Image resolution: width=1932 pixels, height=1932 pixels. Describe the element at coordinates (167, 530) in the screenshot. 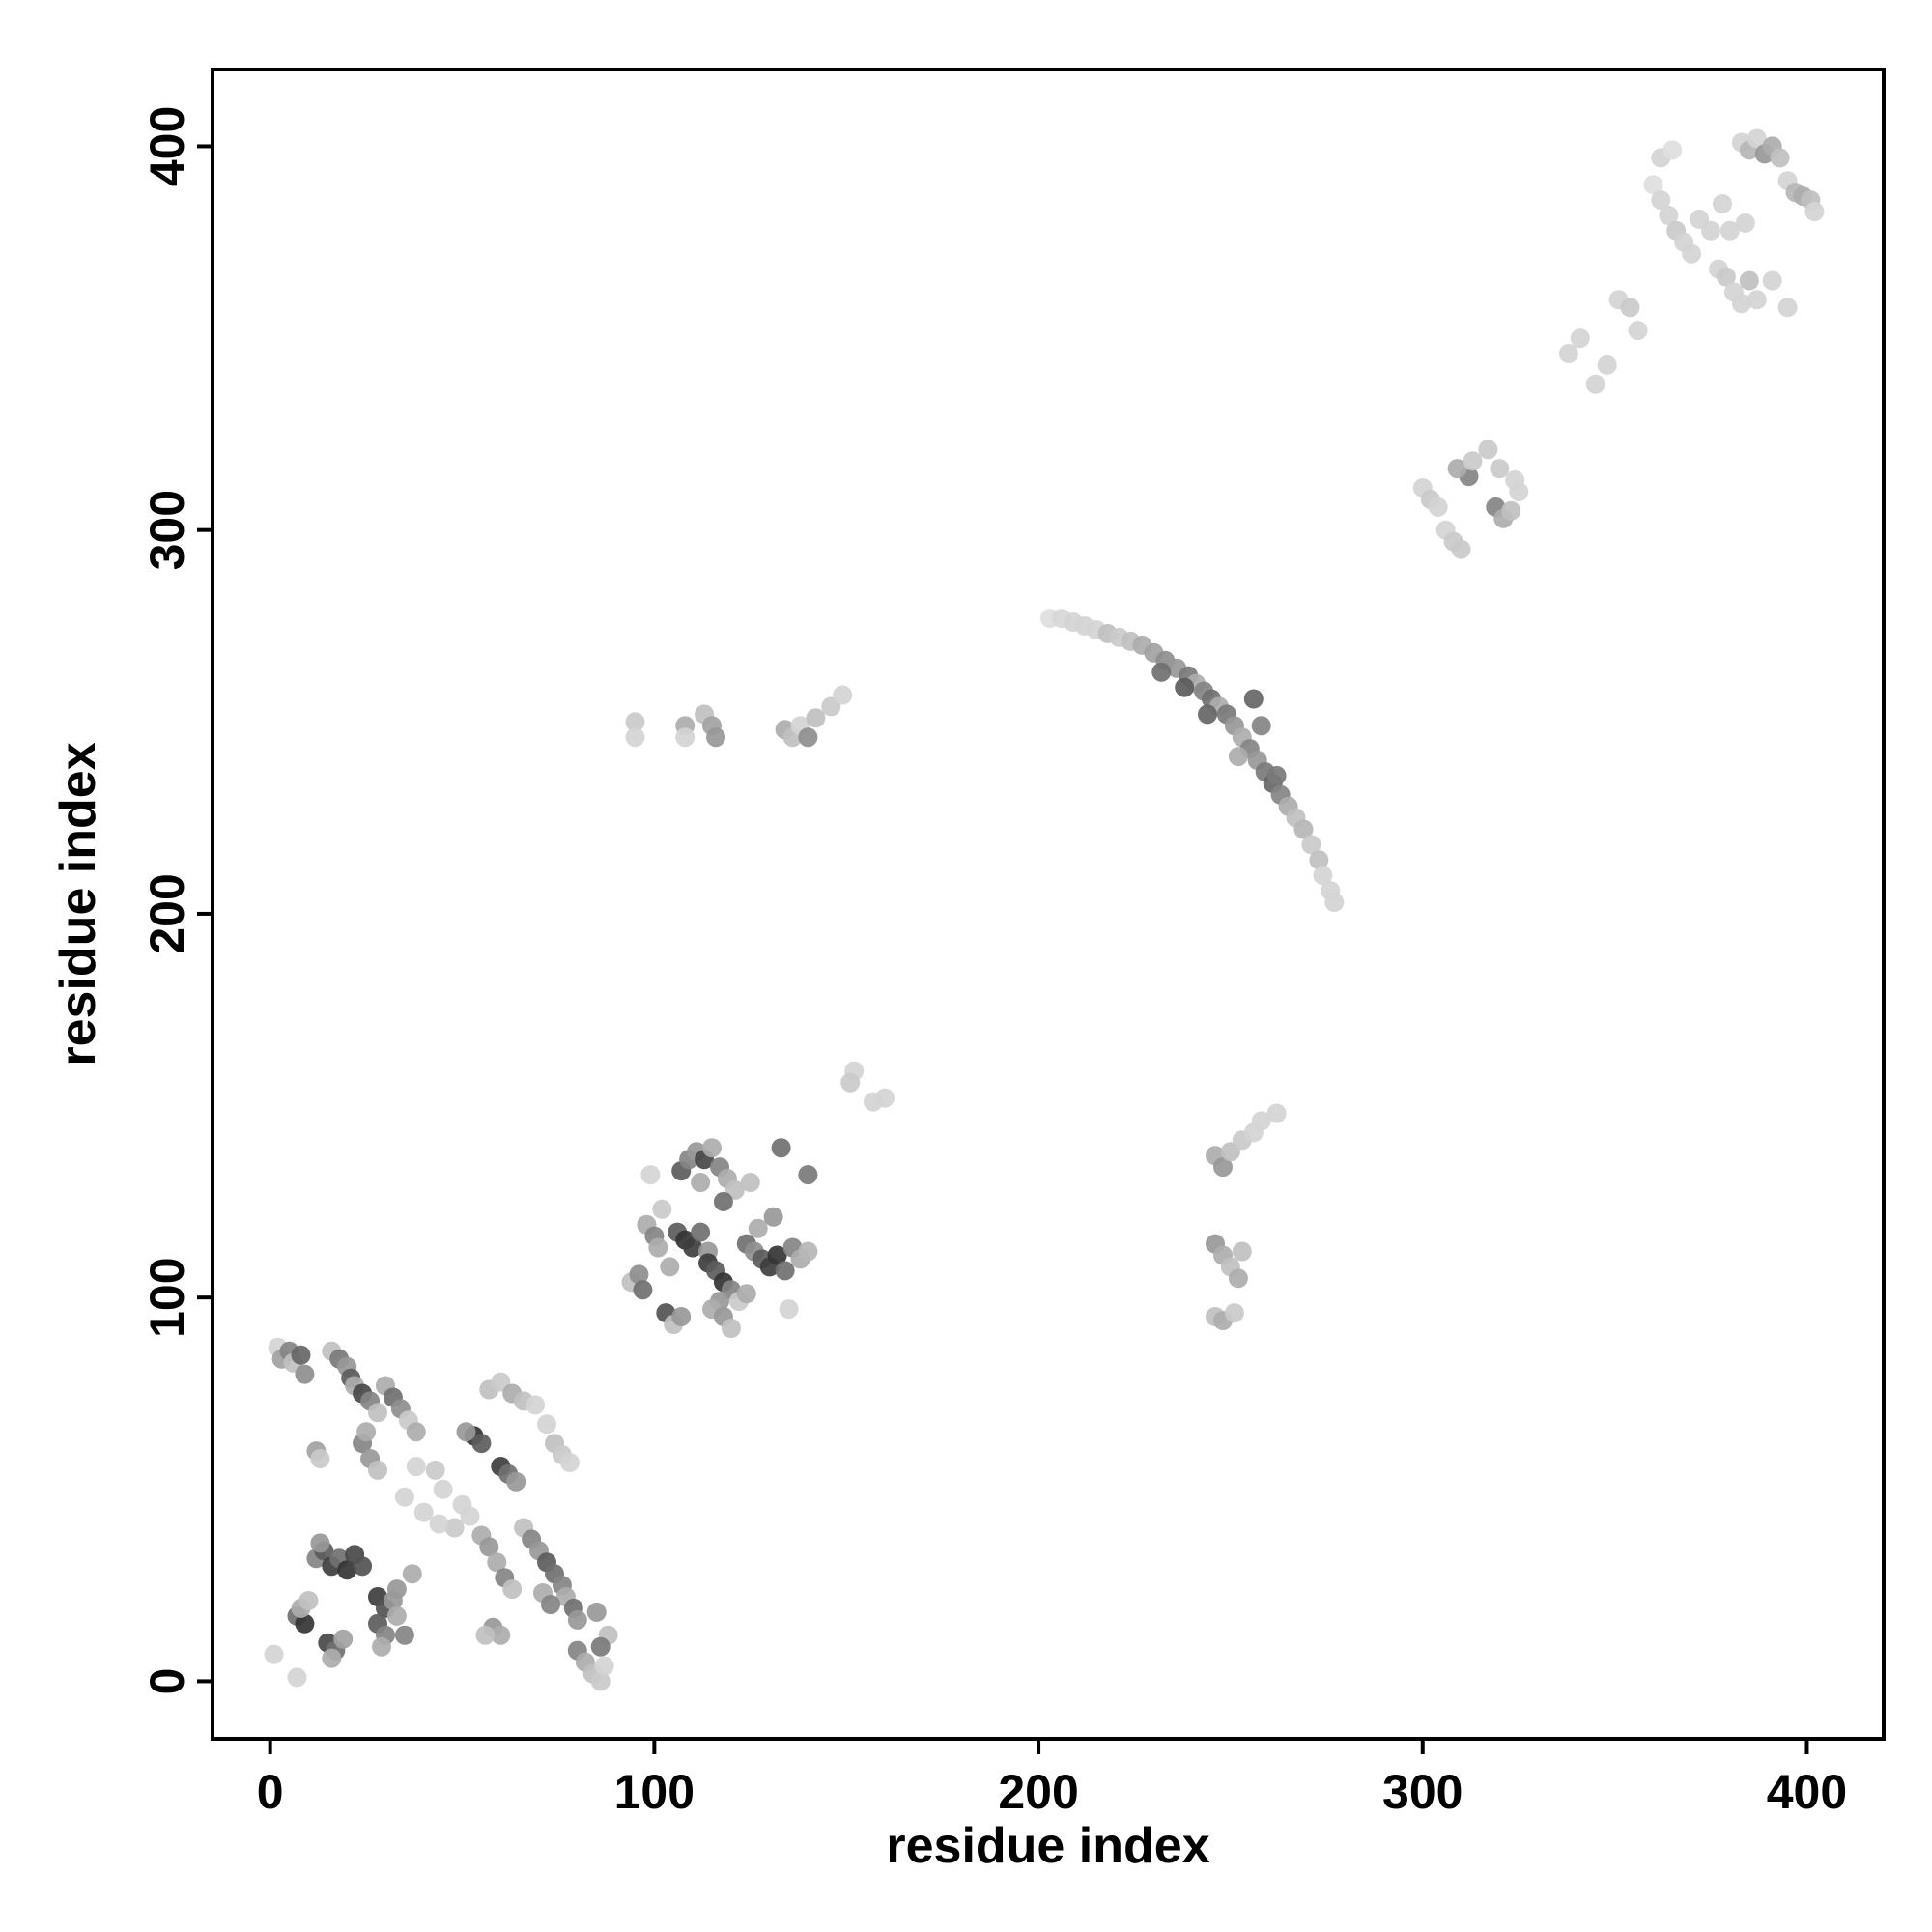

I see `y-tick-label: 300` at that location.